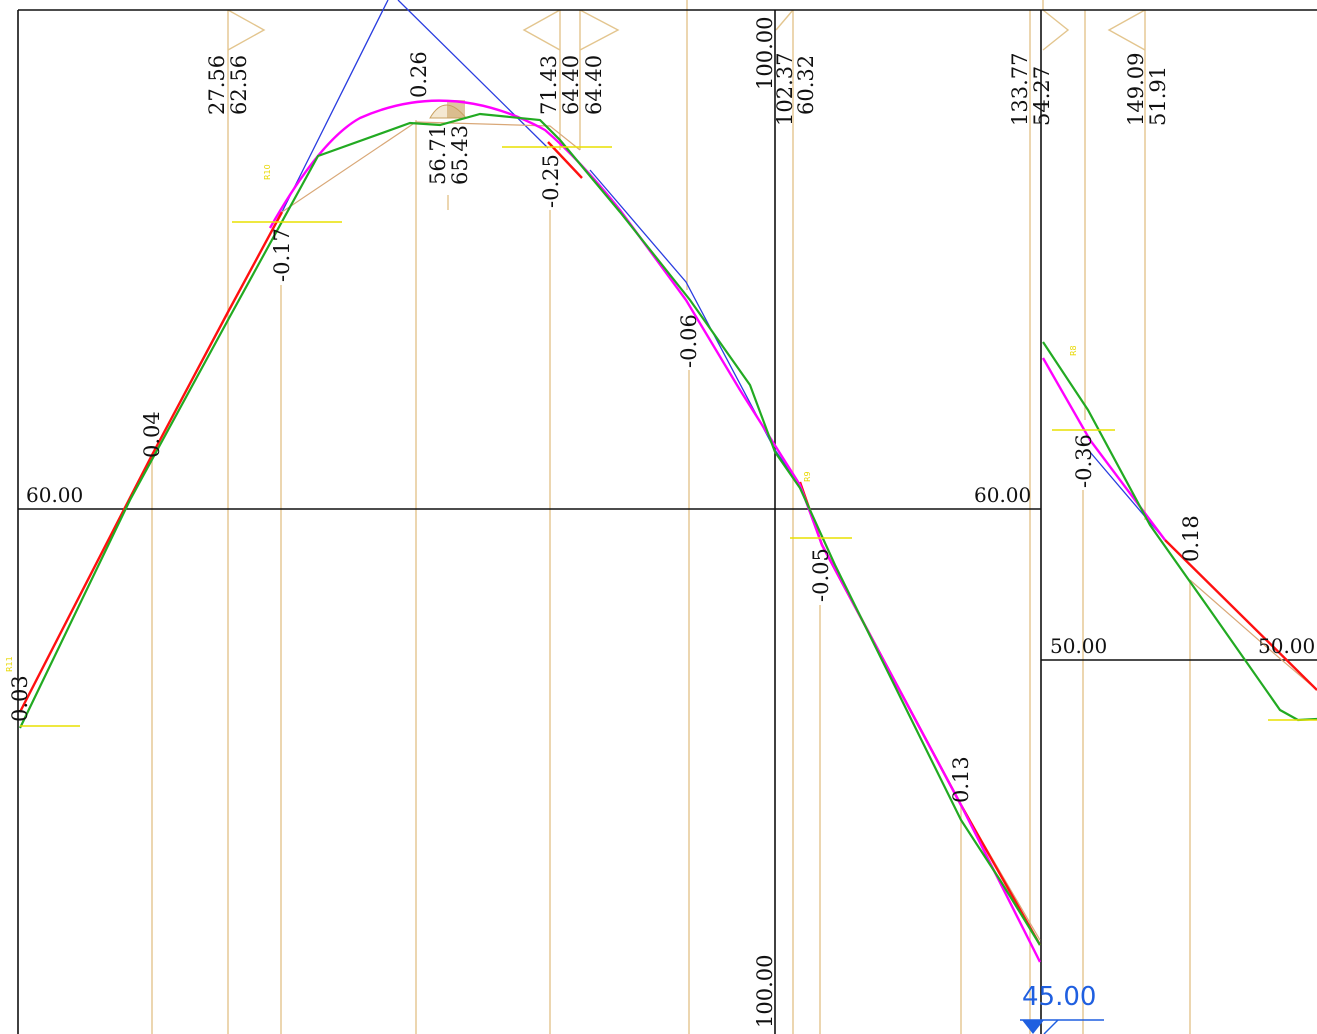 Image resolution: width=1317 pixels, height=1034 pixels. What do you see at coordinates (282, 255) in the screenshot?
I see `grade-label: -0.17` at bounding box center [282, 255].